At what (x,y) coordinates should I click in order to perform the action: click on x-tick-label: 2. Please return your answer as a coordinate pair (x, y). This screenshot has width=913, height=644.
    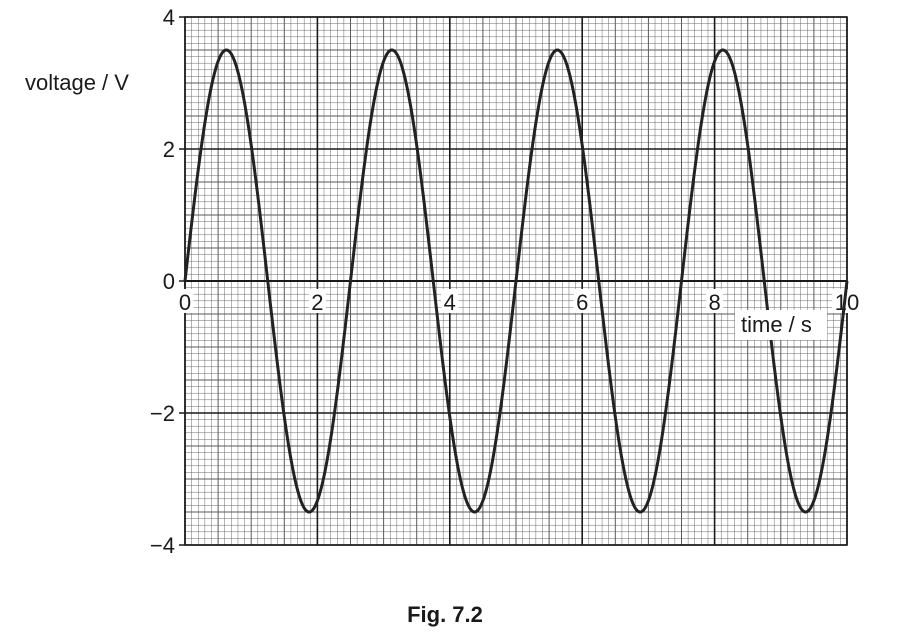
    Looking at the image, I should click on (317, 302).